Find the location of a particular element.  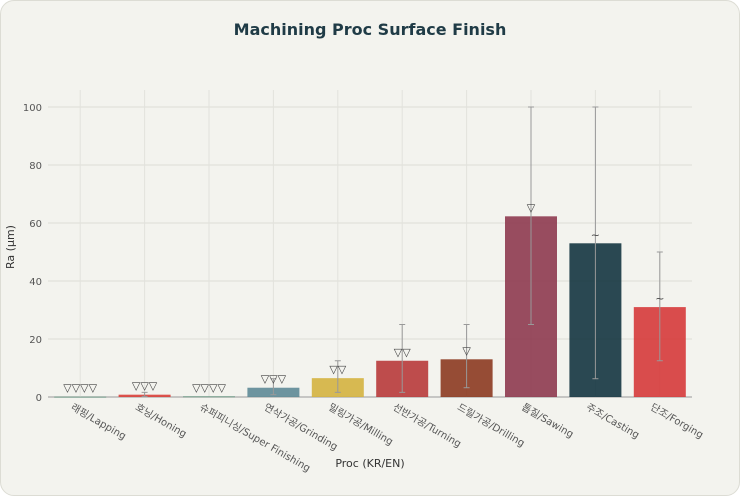

y-tick-label: 100 is located at coordinates (32, 108).